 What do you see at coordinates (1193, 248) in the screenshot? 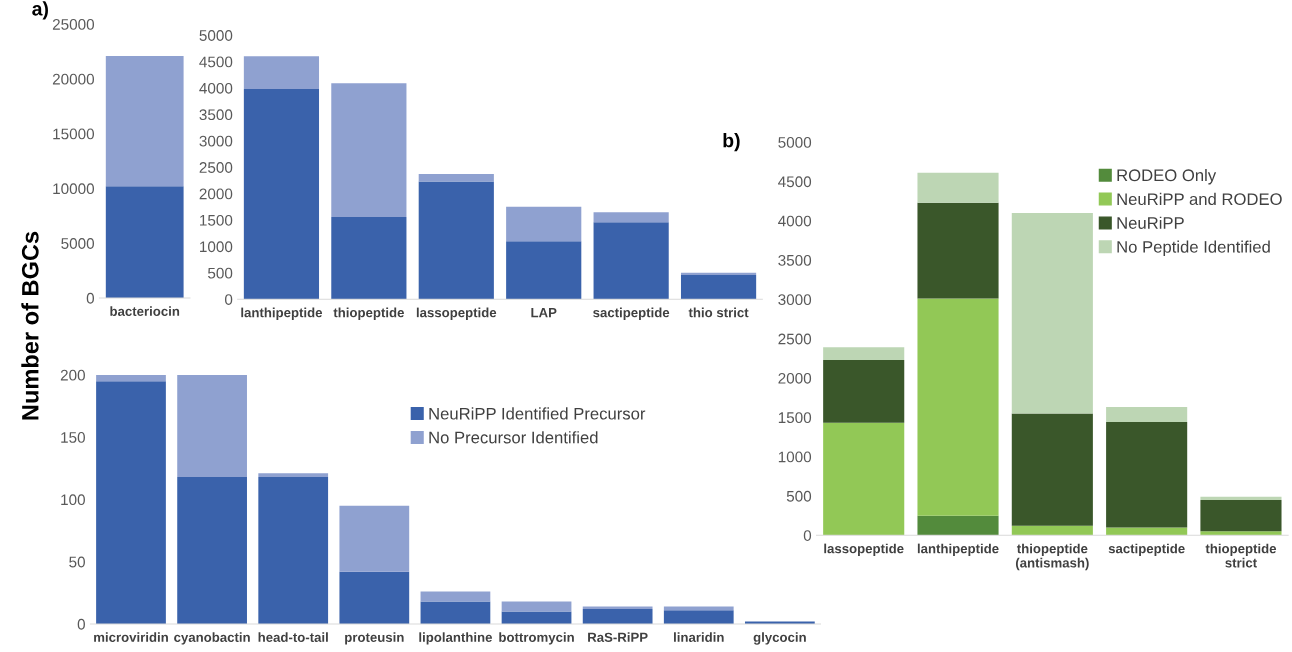
I see `legend-label: No Peptide Identified` at bounding box center [1193, 248].